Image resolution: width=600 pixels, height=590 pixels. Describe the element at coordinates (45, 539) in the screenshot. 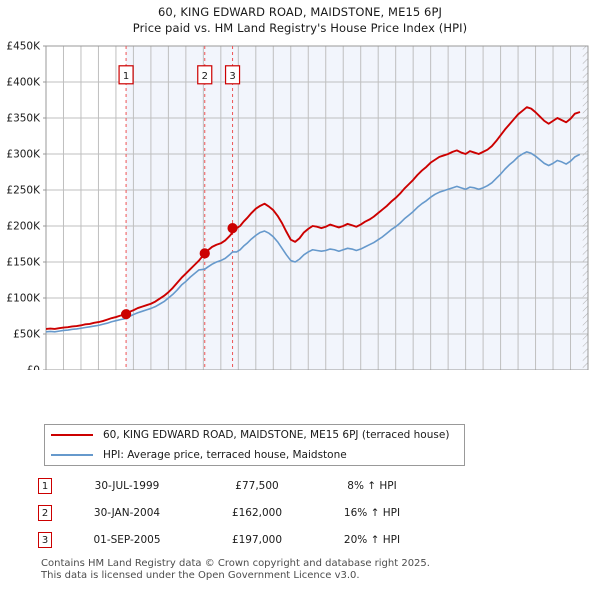

I see `row-badge: 3` at that location.